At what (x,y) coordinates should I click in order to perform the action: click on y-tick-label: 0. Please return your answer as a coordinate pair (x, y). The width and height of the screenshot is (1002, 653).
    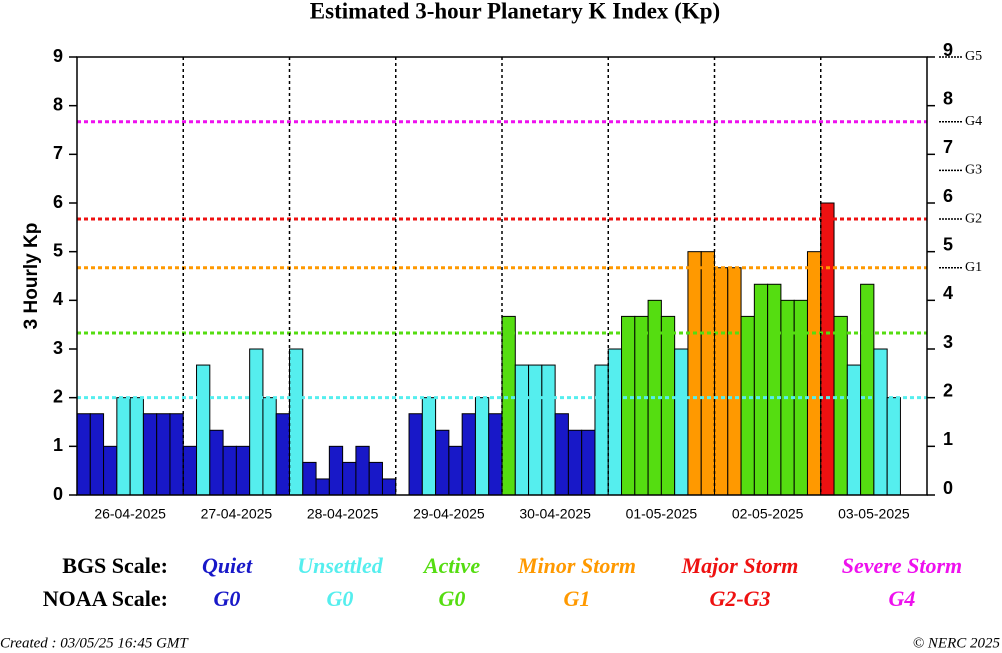
    Looking at the image, I should click on (58, 494).